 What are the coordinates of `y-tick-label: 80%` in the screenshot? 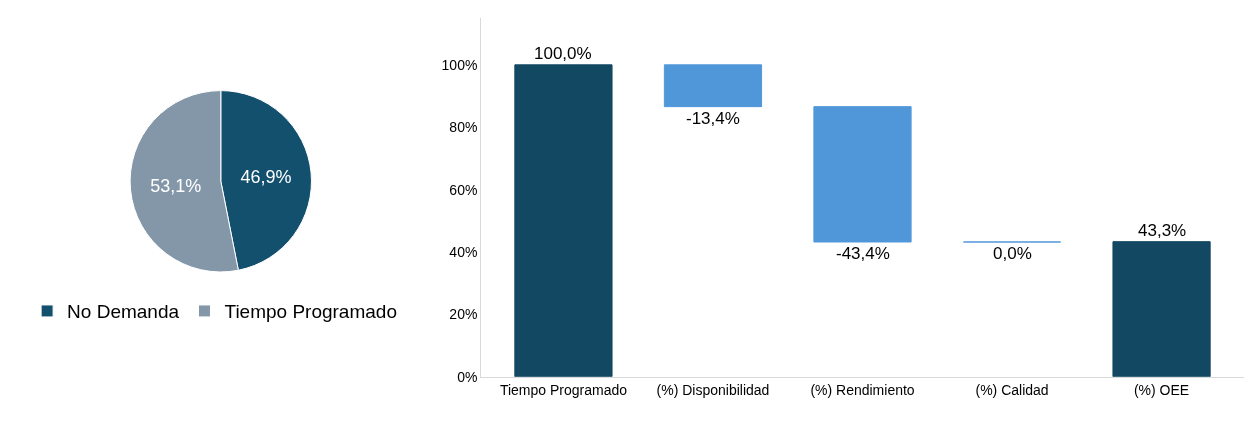 It's located at (463, 127).